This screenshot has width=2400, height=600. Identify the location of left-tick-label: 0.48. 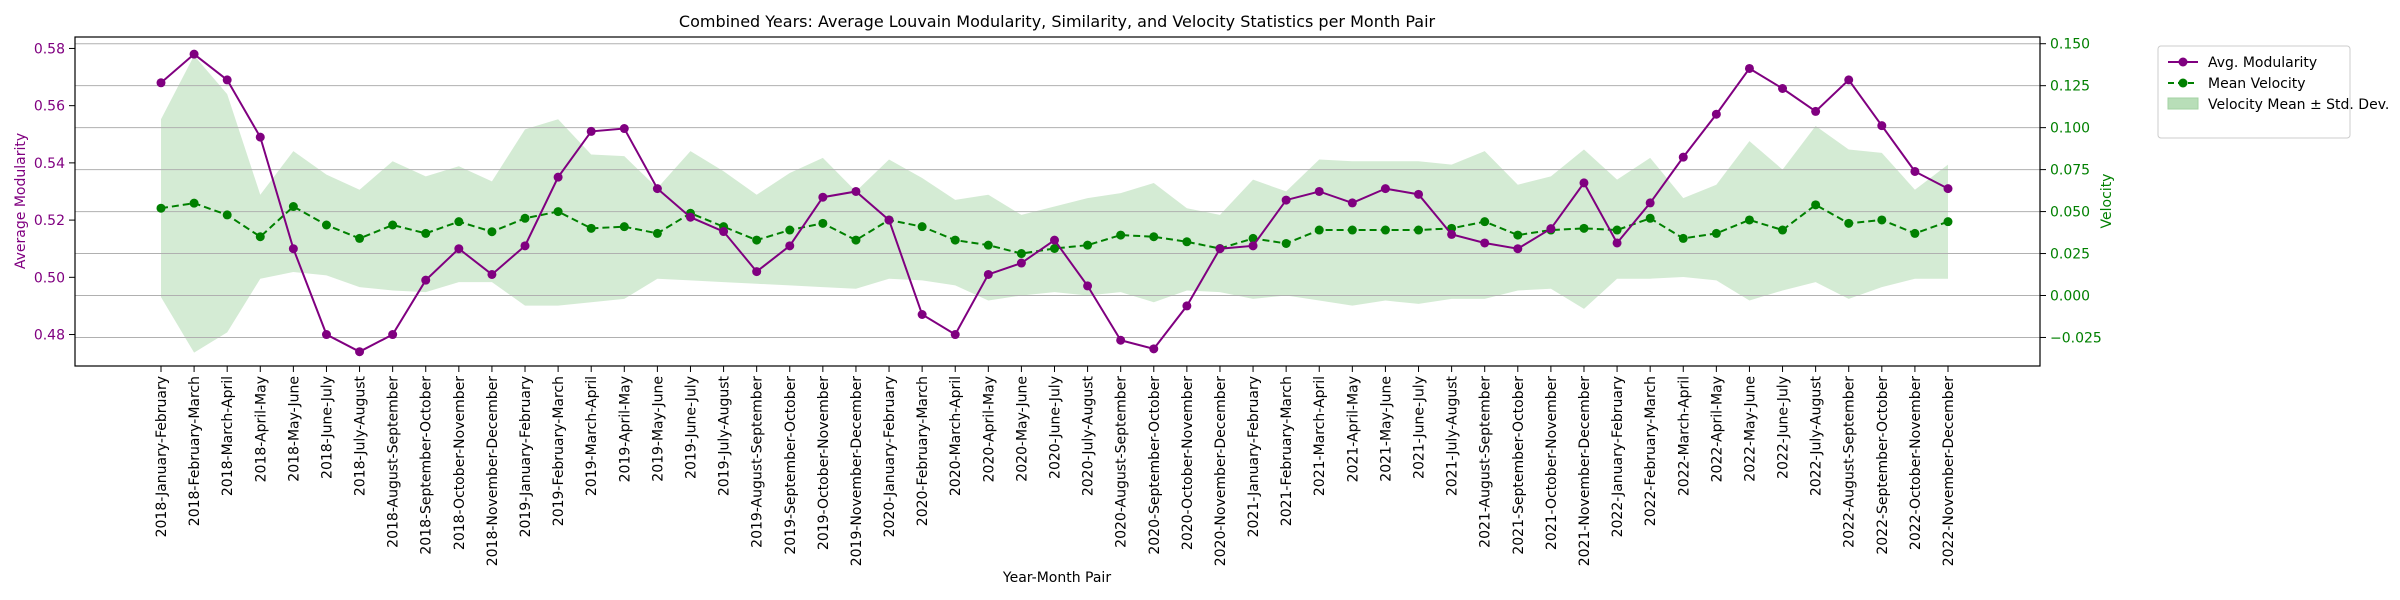
(49, 336).